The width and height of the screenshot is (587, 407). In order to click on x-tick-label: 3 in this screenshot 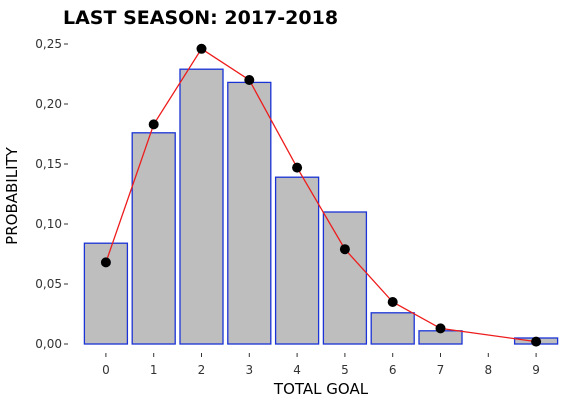, I will do `click(249, 370)`.